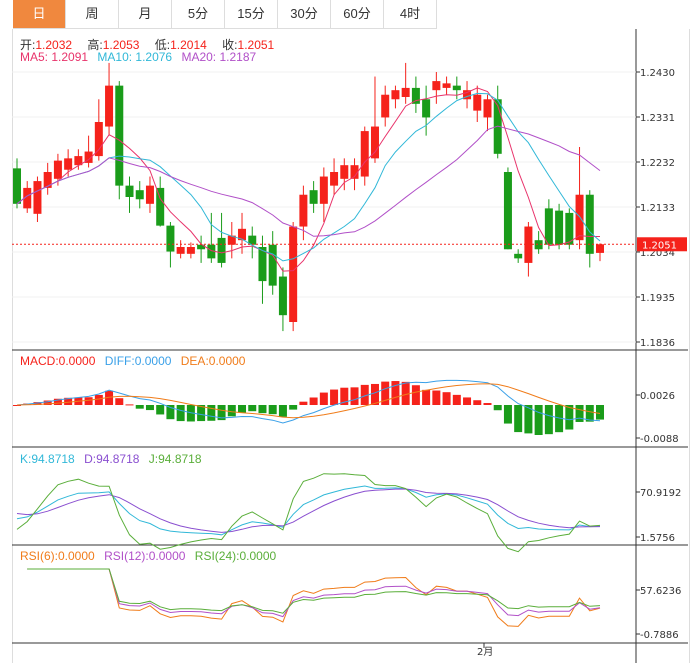 Image resolution: width=698 pixels, height=669 pixels. Describe the element at coordinates (54, 57) in the screenshot. I see `ma5-value: MA5: 1.2091` at that location.